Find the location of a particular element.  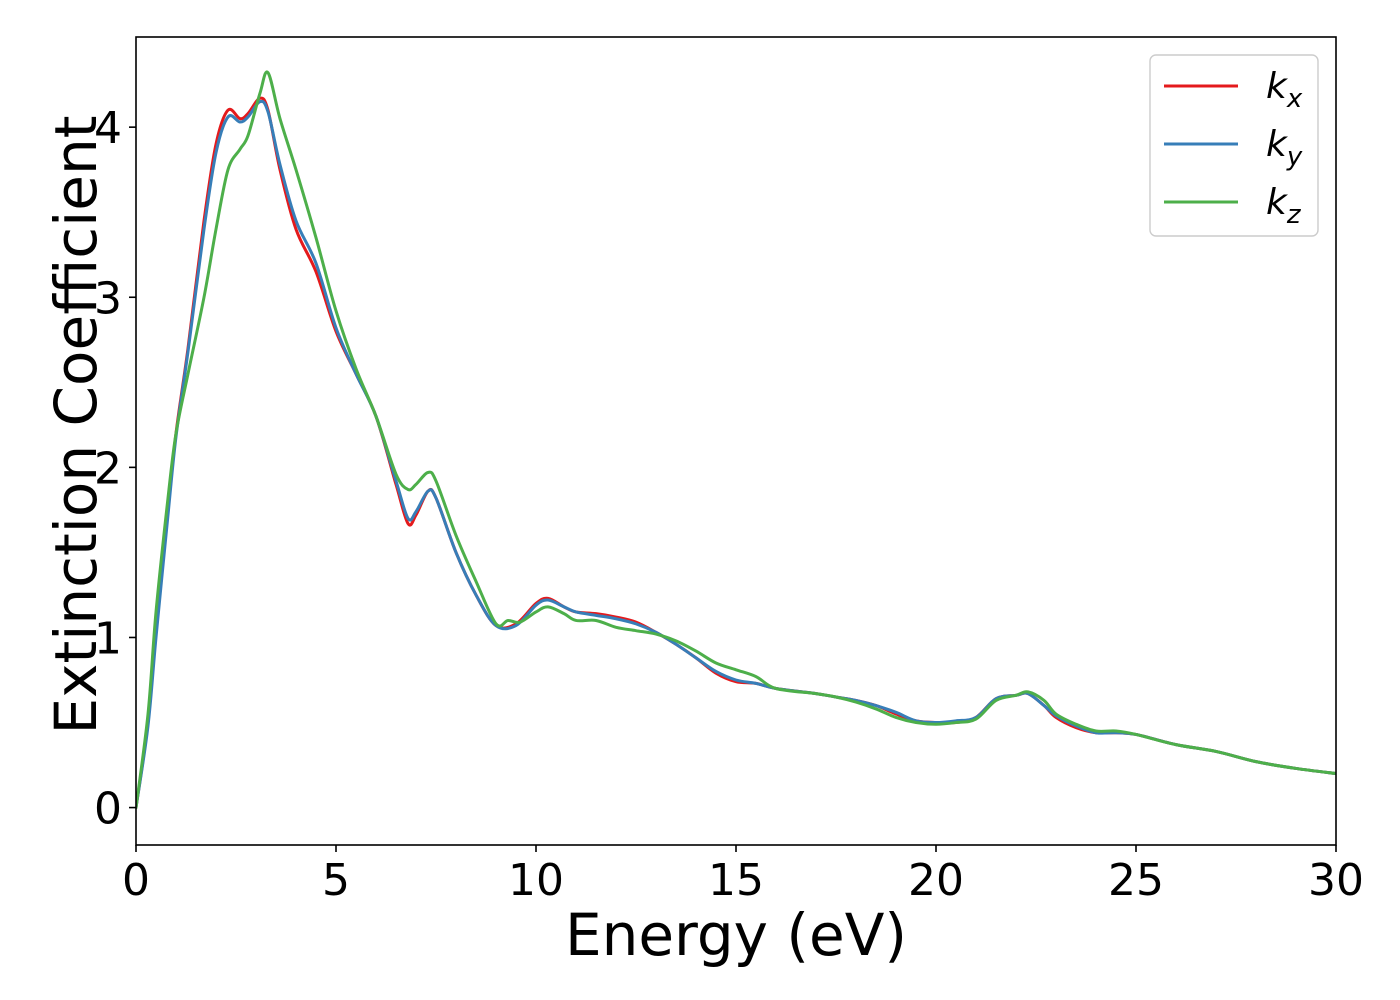

x-tick-label: 25 is located at coordinates (1136, 880).